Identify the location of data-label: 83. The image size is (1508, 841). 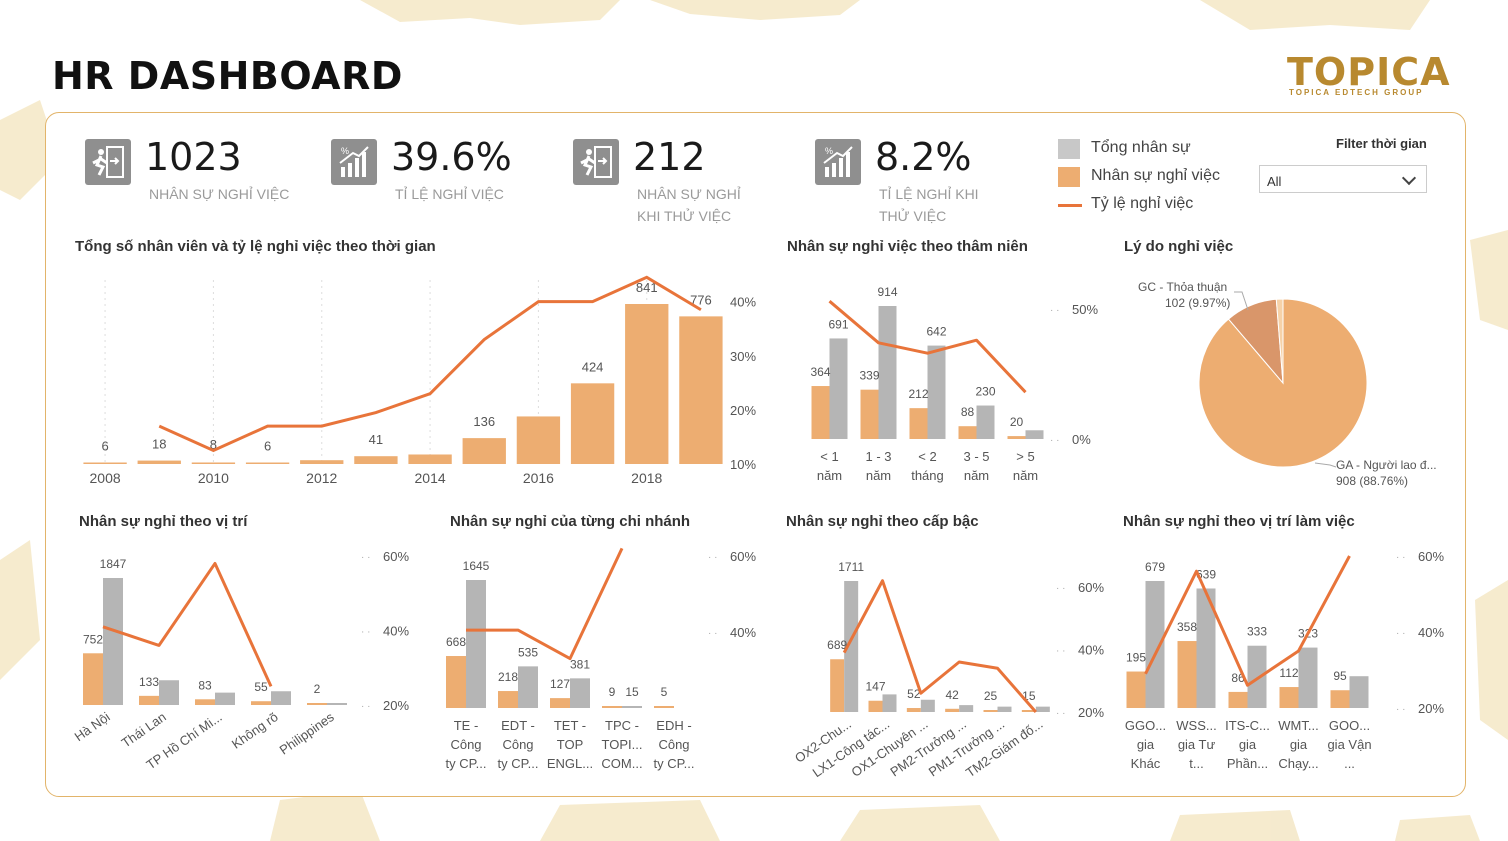
(205, 685).